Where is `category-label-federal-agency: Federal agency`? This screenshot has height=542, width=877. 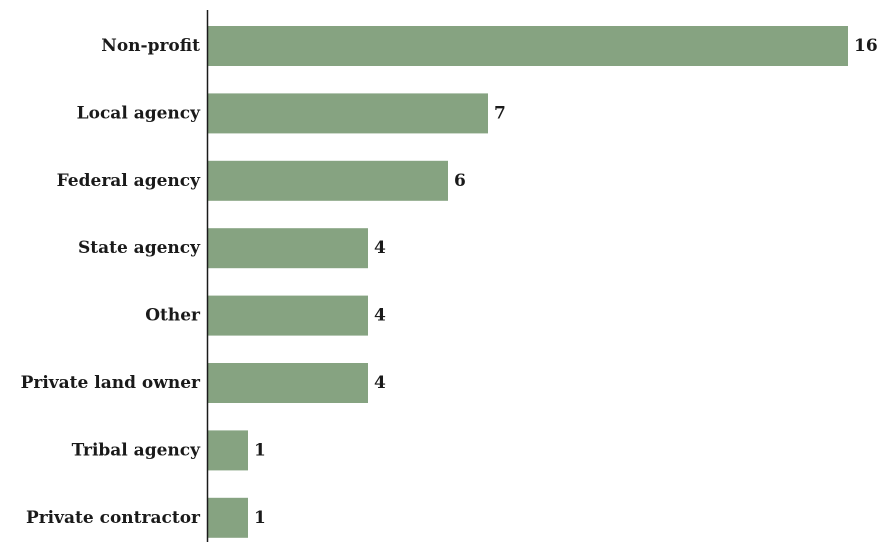 category-label-federal-agency: Federal agency is located at coordinates (129, 181).